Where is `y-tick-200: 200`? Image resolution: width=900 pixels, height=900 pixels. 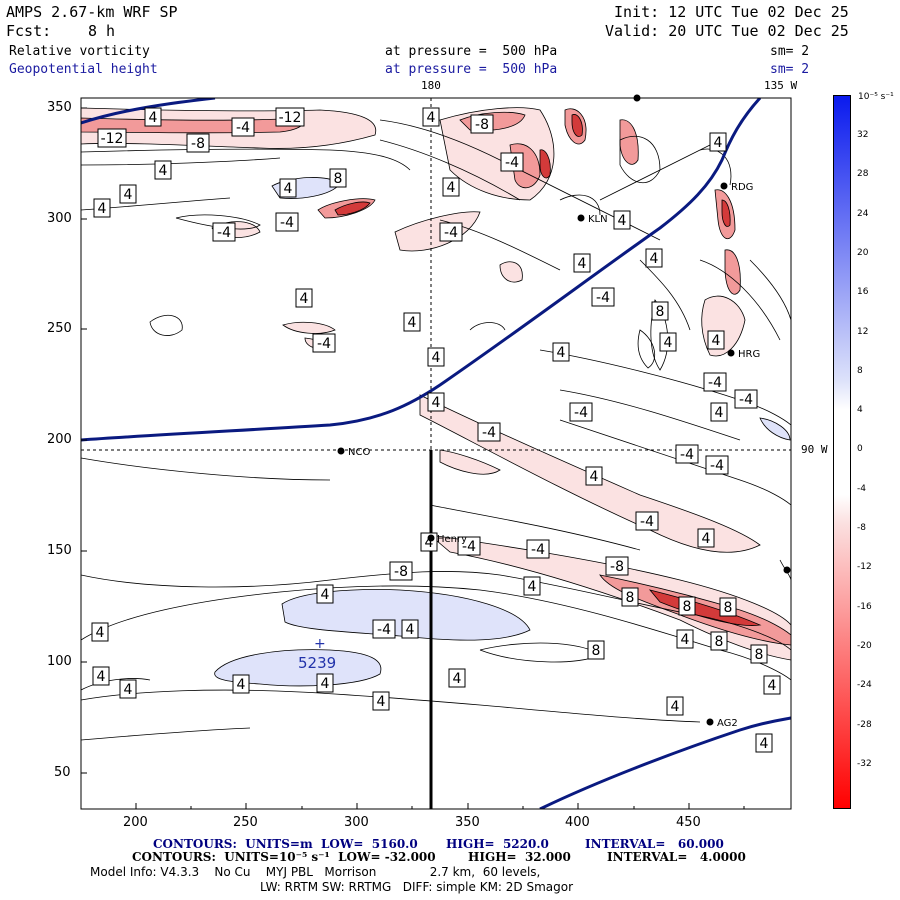
y-tick-200: 200 is located at coordinates (59, 439).